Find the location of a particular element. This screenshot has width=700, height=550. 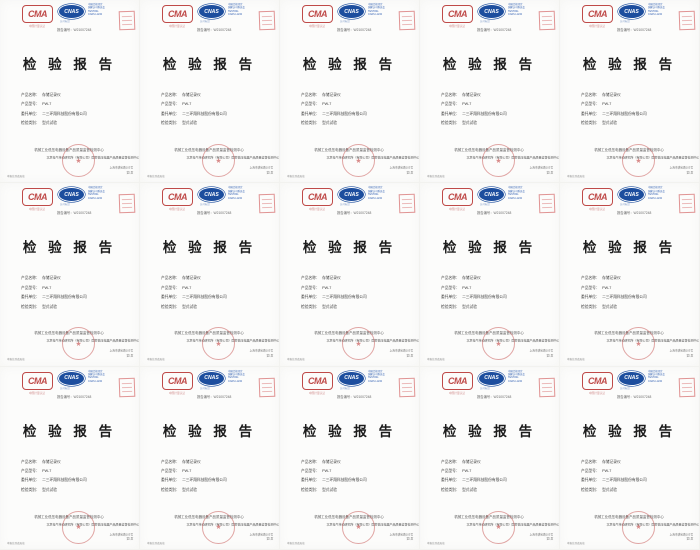

field-client-unit: 委托单位： 二三环翔科技股份有限公司 is located at coordinates (614, 297).